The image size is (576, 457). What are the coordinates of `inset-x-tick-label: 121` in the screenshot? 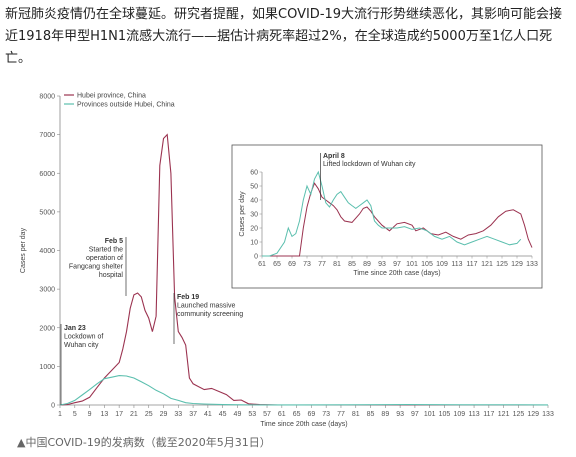 It's located at (487, 264).